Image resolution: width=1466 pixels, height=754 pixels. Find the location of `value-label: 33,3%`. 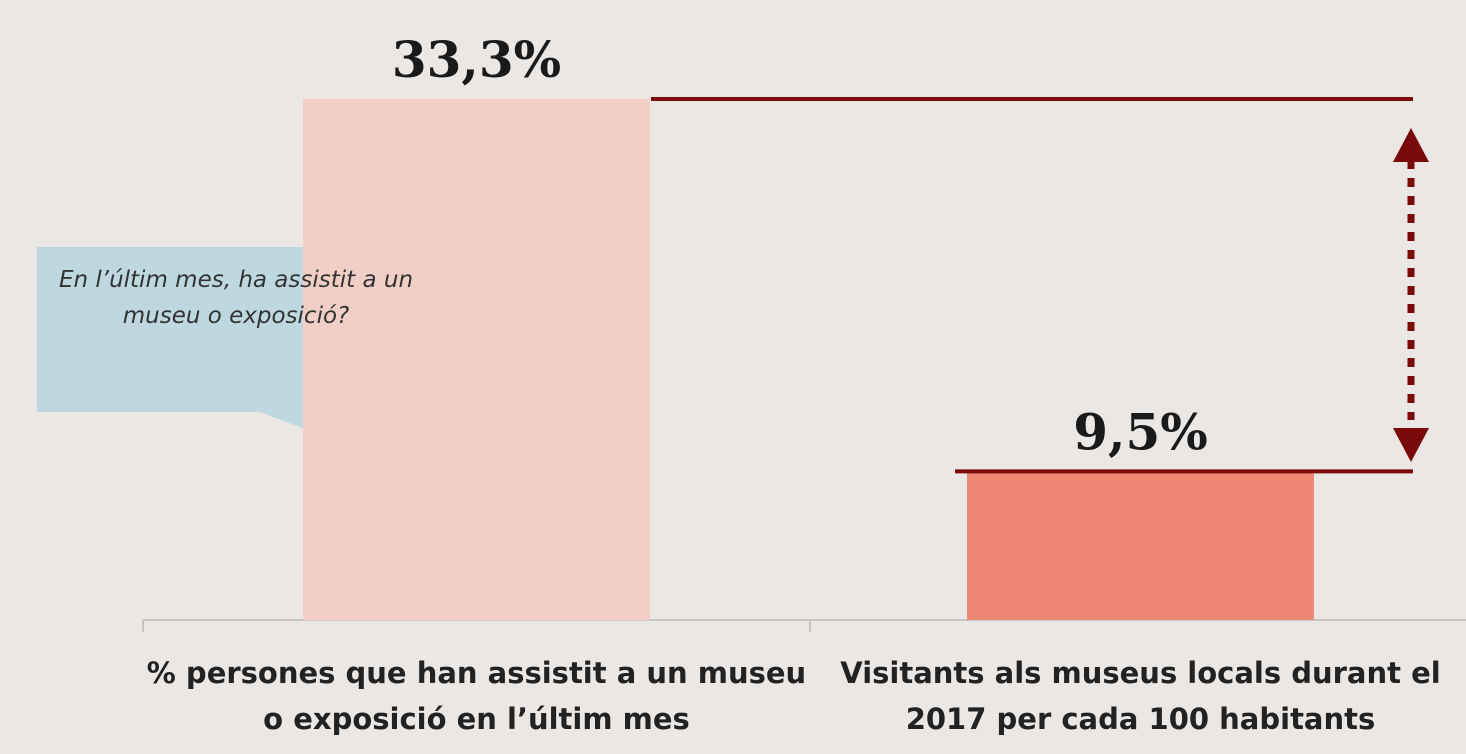

value-label: 33,3% is located at coordinates (476, 59).